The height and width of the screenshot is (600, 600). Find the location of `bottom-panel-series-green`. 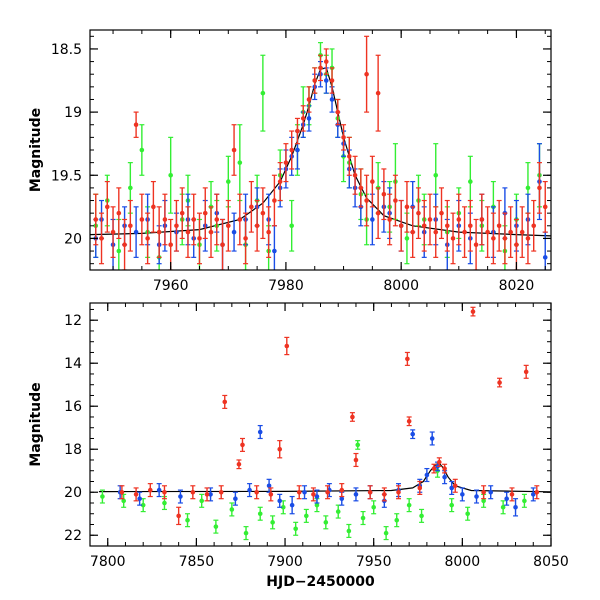

bottom-panel-series-green is located at coordinates (313, 490).